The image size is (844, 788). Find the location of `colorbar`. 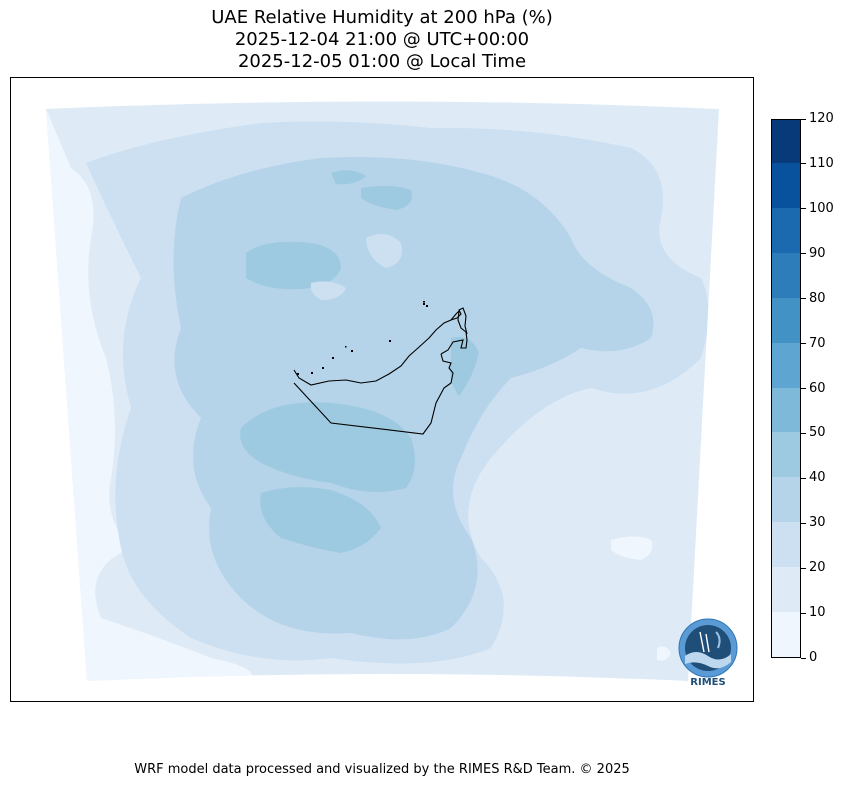

colorbar is located at coordinates (786, 388).